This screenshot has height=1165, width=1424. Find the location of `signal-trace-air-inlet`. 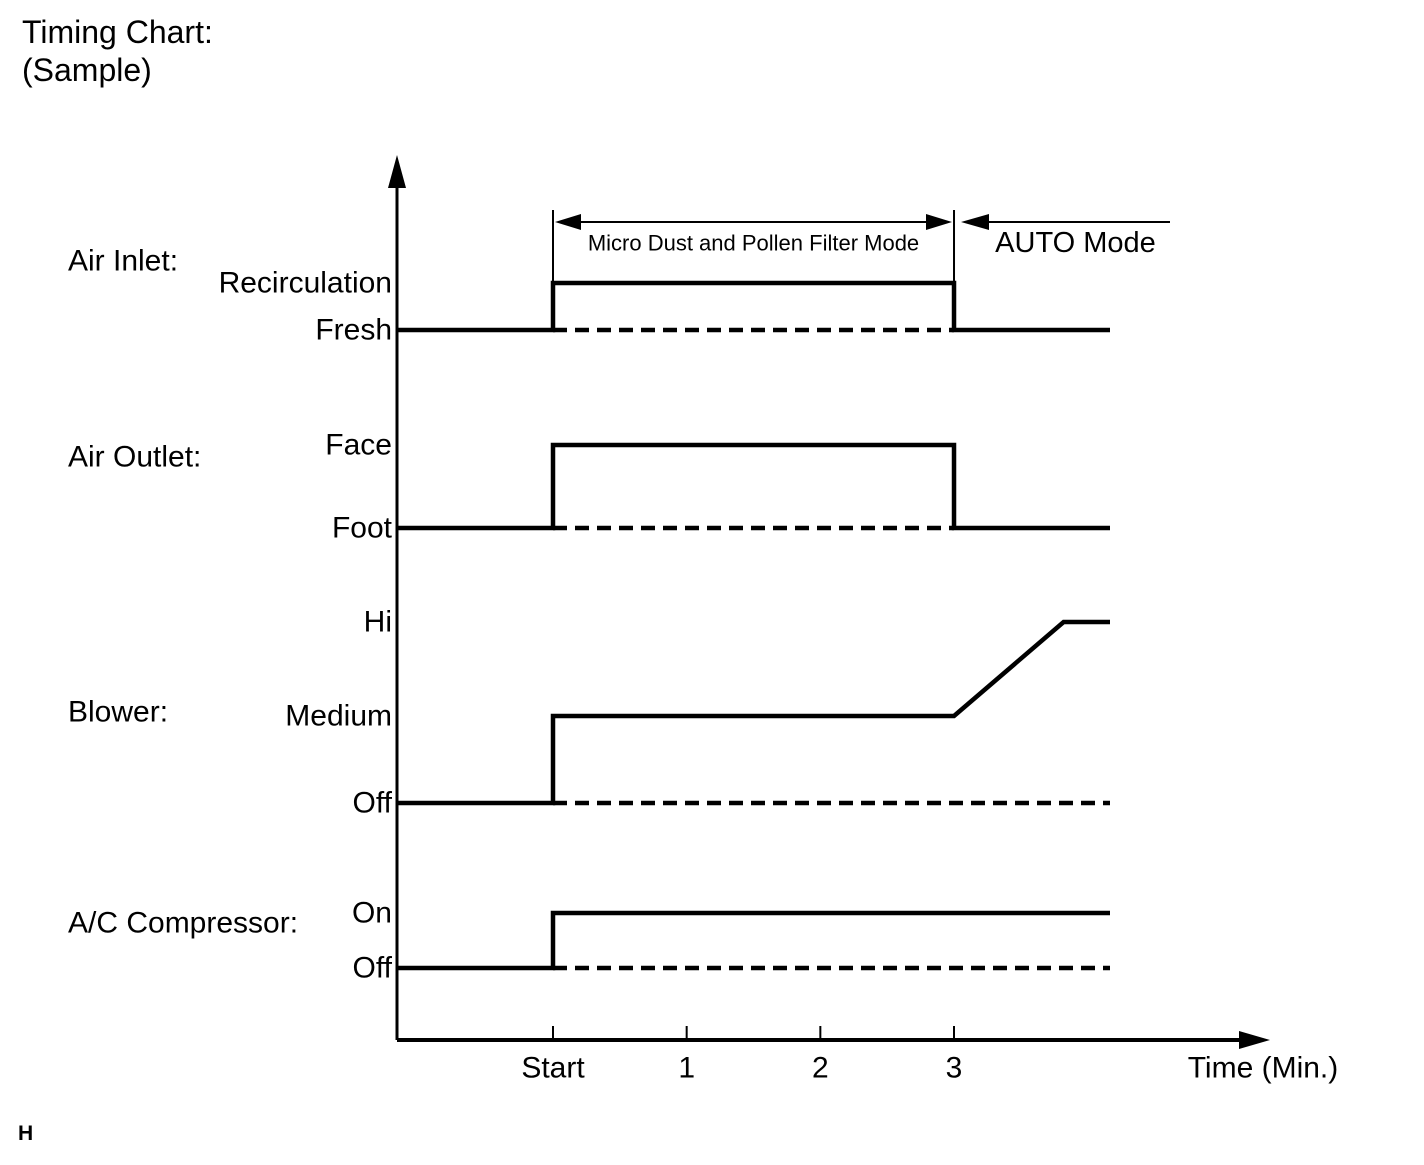

signal-trace-air-inlet is located at coordinates (753, 306).